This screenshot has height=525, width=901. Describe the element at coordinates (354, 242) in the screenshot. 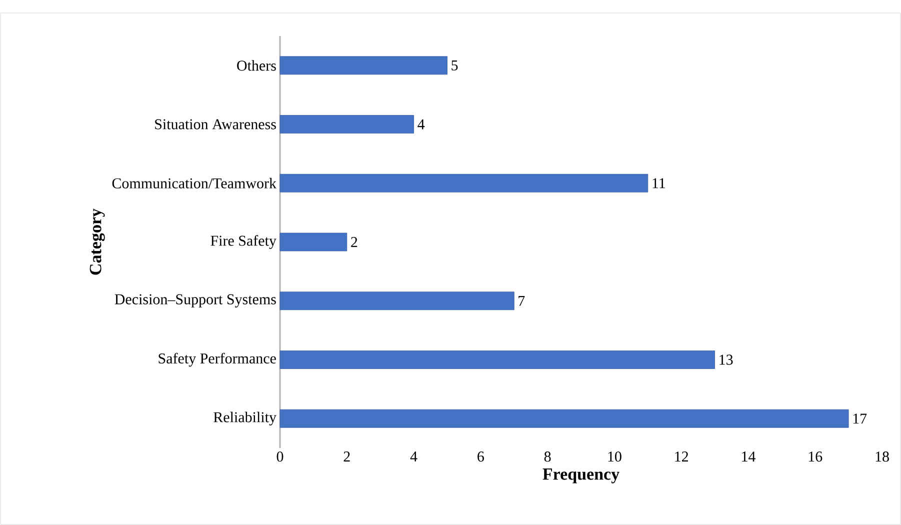

I see `data-label: 2` at that location.